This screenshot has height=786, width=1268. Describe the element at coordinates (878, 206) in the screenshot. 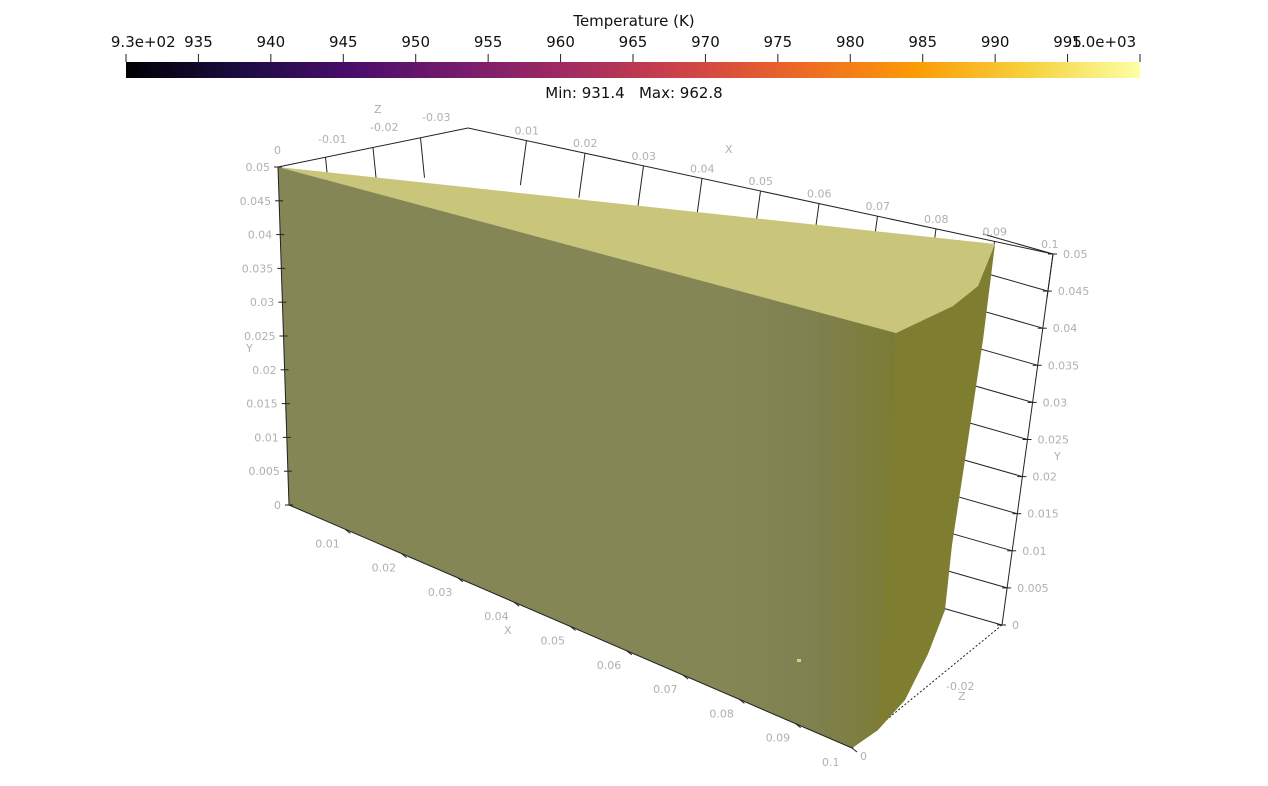

I see `top-x-tick-label: 0.07` at that location.